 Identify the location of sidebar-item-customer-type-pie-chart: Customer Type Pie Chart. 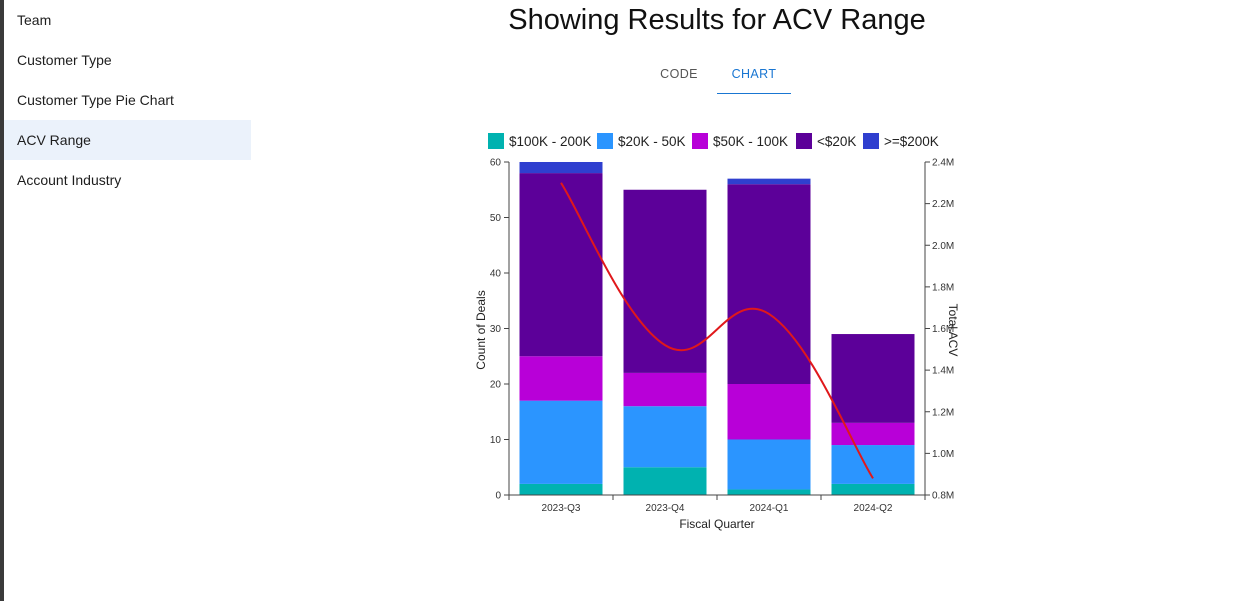
(95, 100).